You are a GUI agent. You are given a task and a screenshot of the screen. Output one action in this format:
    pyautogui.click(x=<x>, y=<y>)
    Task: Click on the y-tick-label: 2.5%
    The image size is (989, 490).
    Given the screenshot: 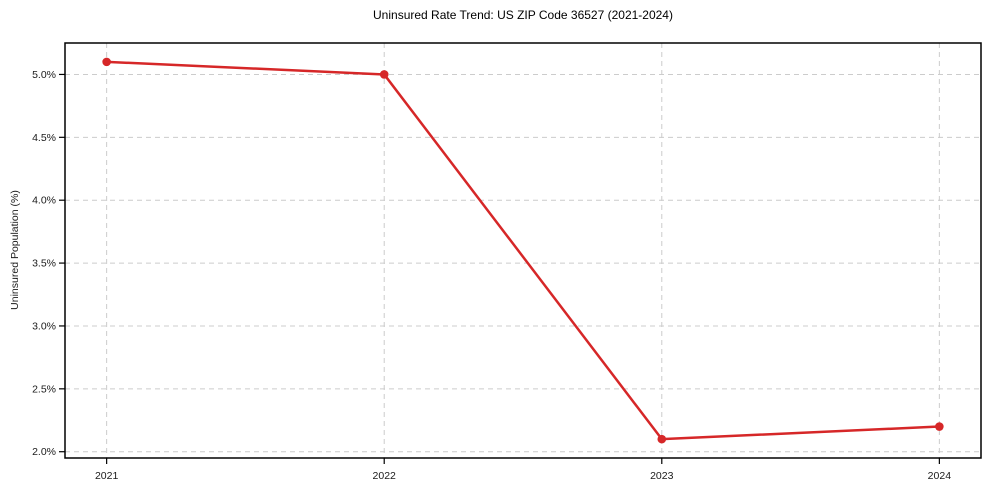 What is the action you would take?
    pyautogui.click(x=44, y=389)
    